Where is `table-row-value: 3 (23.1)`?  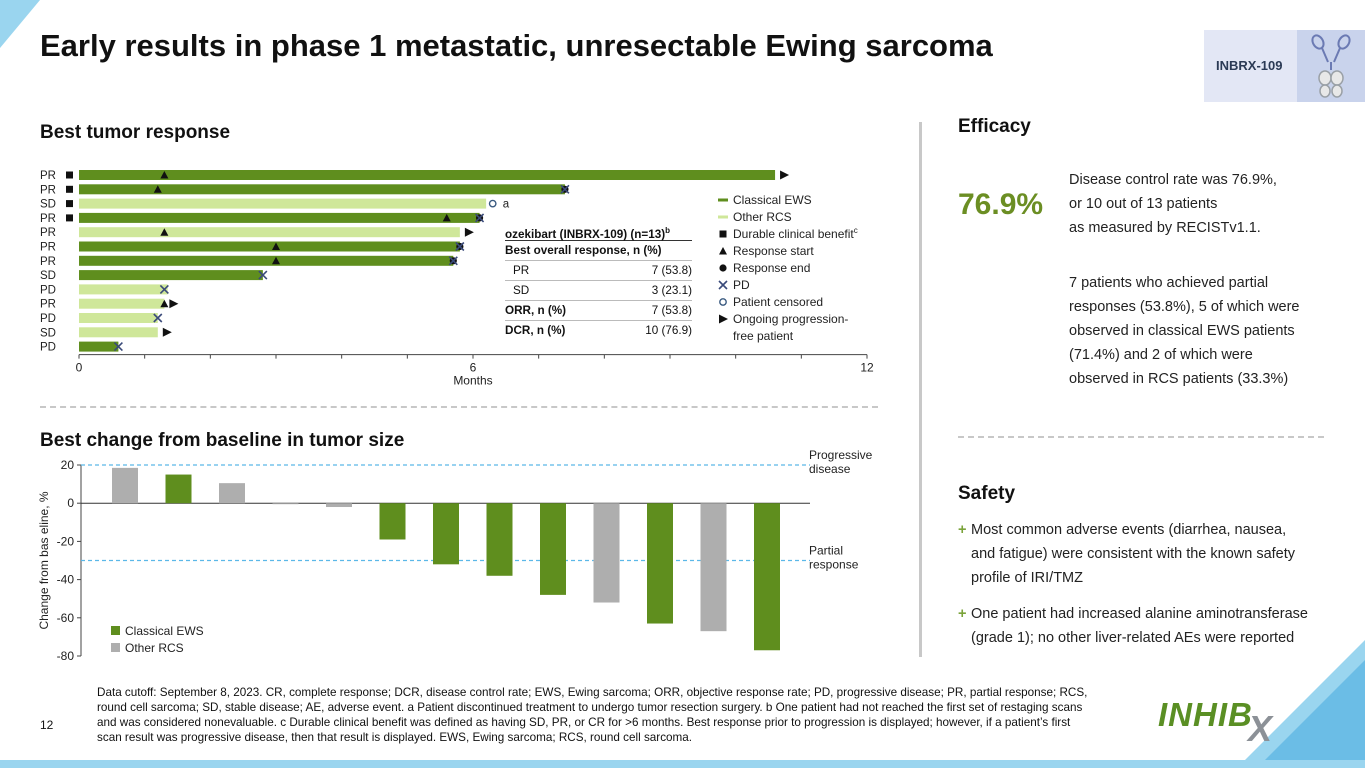 table-row-value: 3 (23.1) is located at coordinates (671, 290).